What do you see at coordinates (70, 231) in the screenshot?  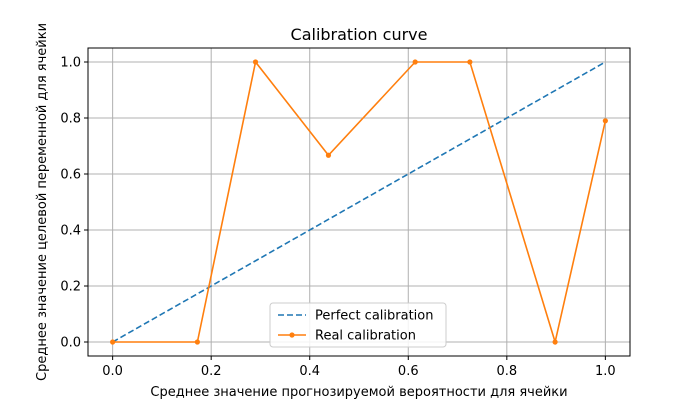 I see `y-tick-label: 0.4` at bounding box center [70, 231].